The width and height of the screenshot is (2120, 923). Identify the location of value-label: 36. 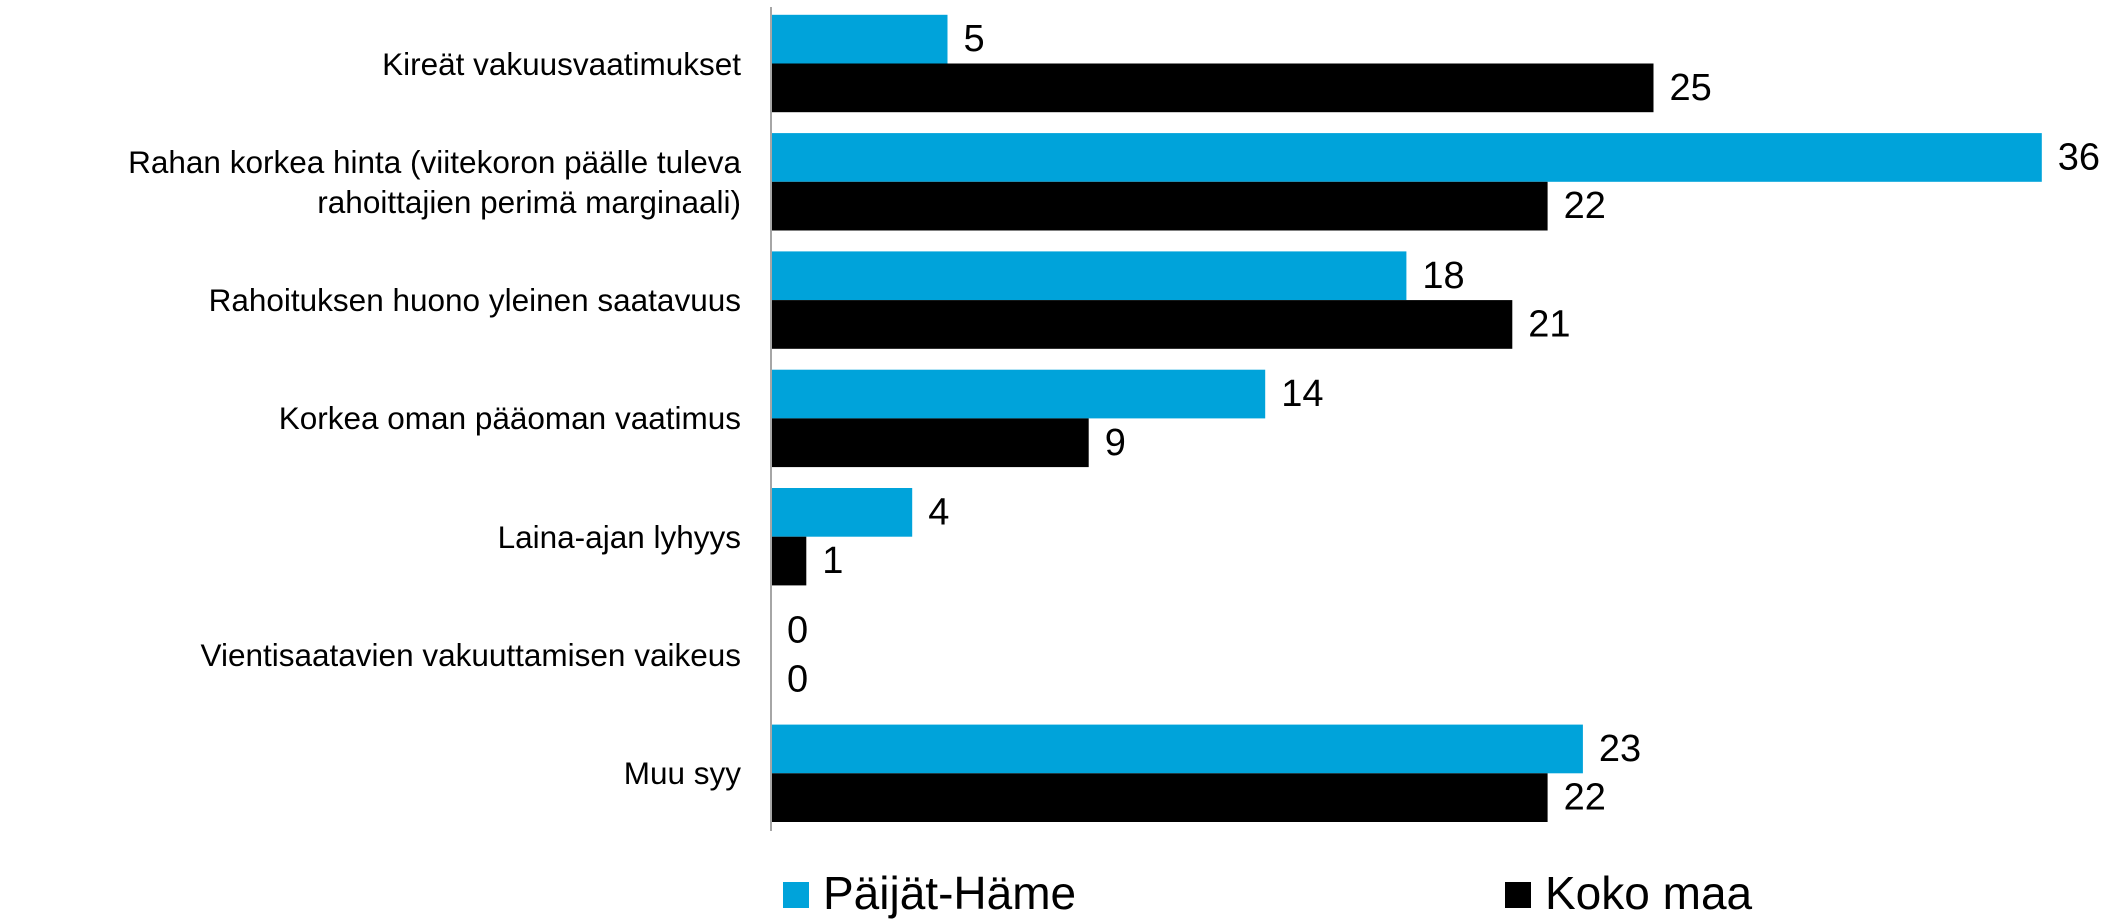
(2079, 157).